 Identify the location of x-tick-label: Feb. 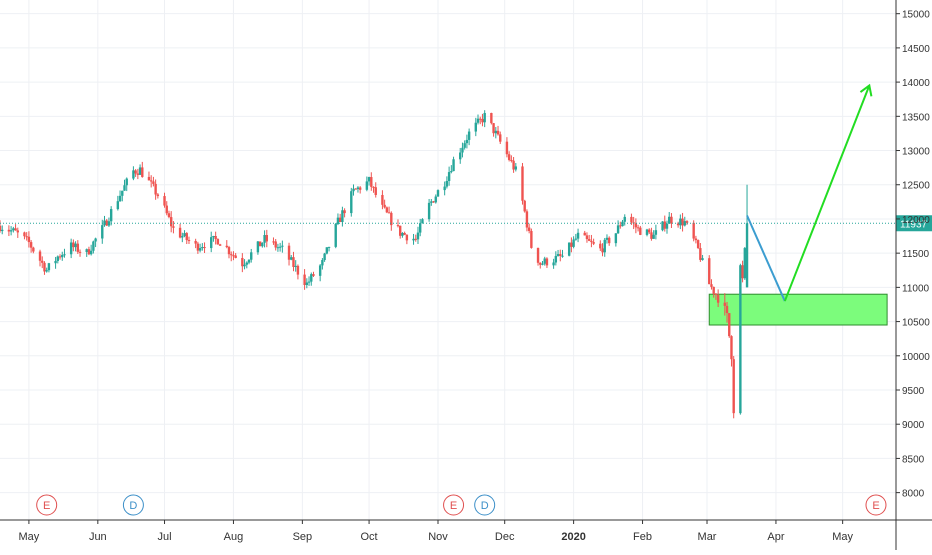
(642, 537).